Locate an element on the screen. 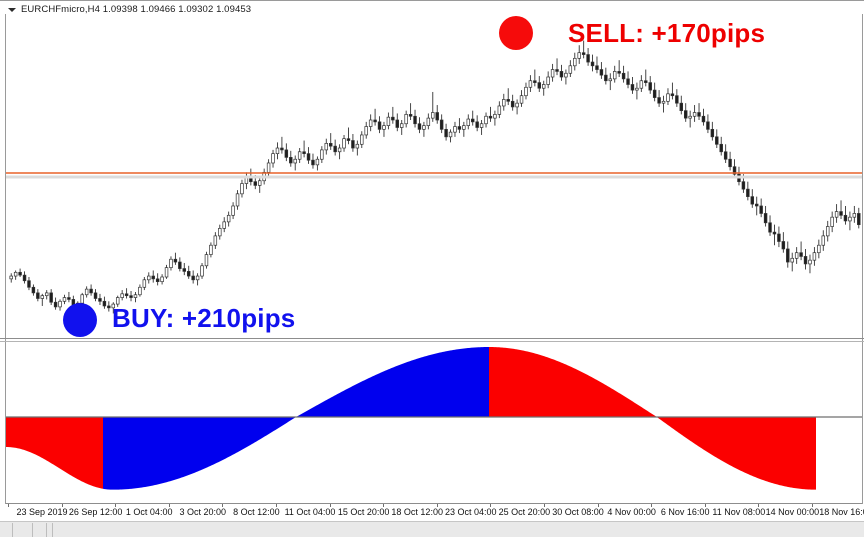 Image resolution: width=864 pixels, height=537 pixels. chevron-down-icon is located at coordinates (12, 9).